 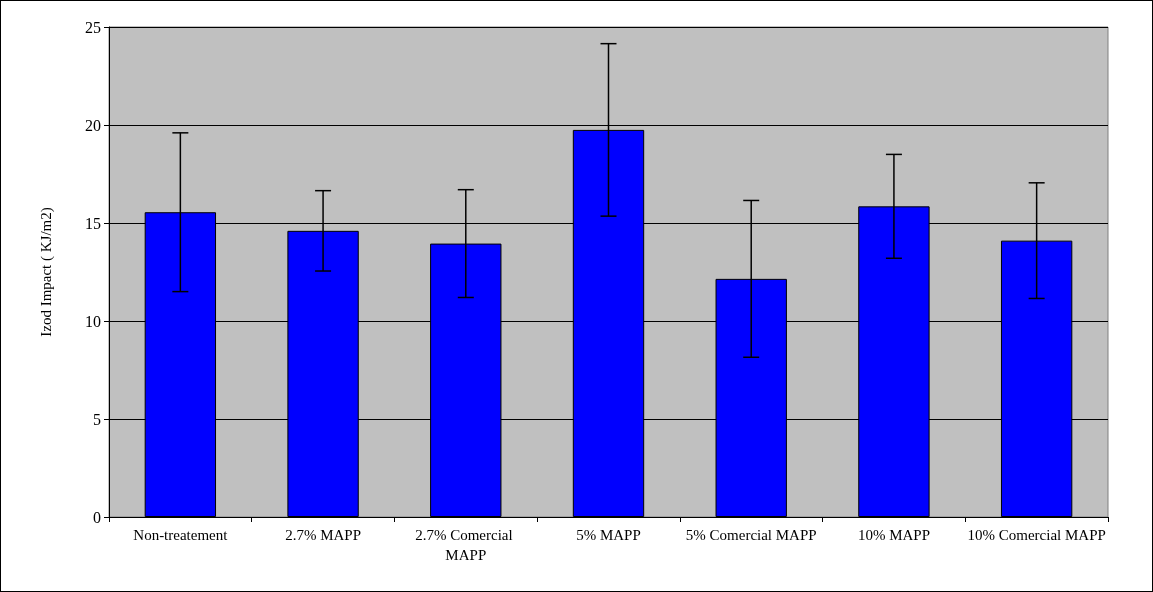 I want to click on x-tick-label: 10% MAPP, so click(x=893, y=535).